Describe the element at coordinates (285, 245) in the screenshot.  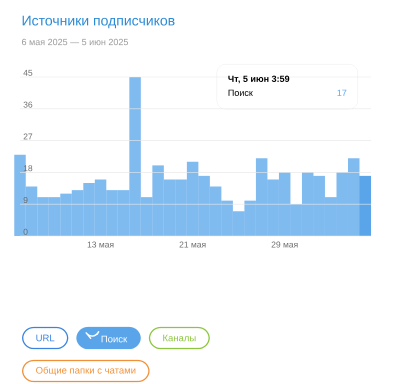
I see `x-tick-label: 29 мая` at that location.